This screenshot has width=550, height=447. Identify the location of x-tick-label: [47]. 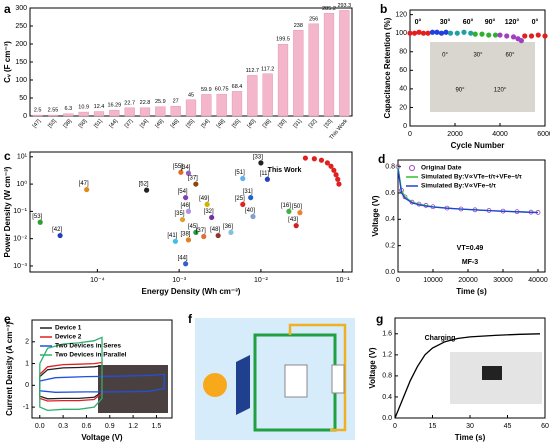
(37, 123).